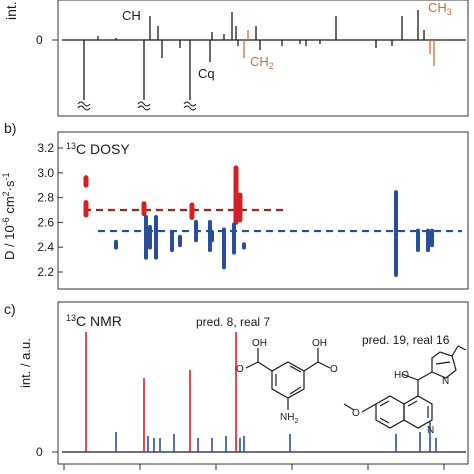 This screenshot has height=474, width=474. I want to click on nh2-label: NH2, so click(289, 418).